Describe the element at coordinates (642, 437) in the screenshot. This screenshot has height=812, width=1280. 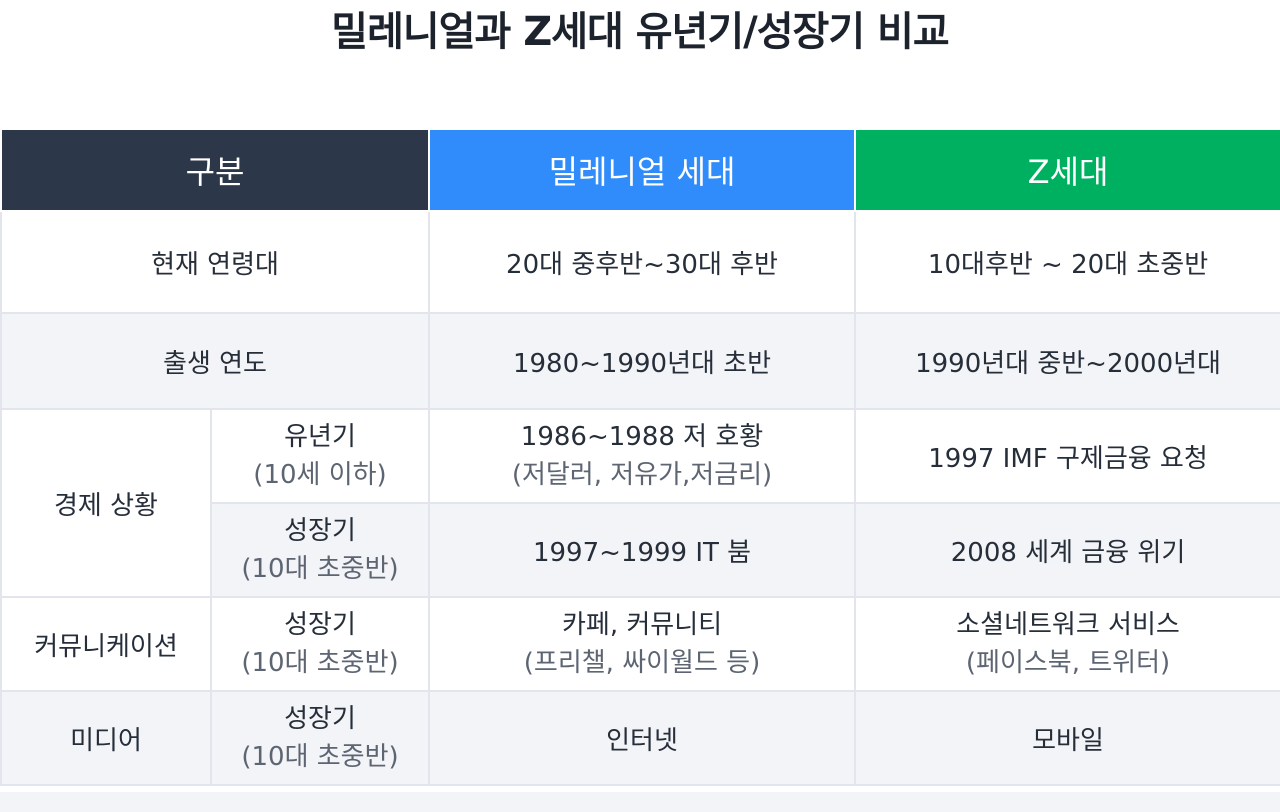
I see `cell-text: 1986~1988 저 호황` at that location.